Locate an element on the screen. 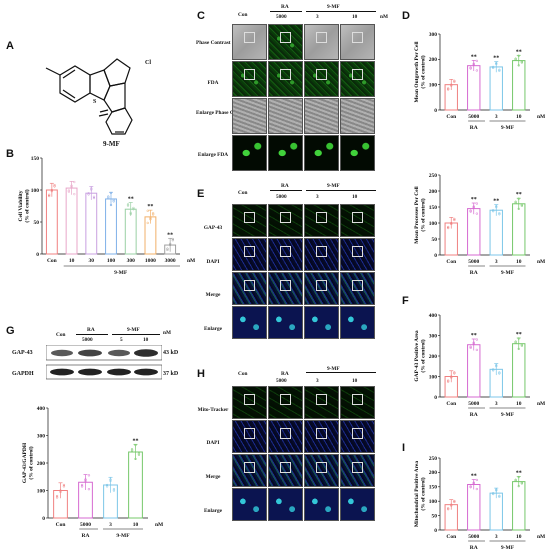 The image size is (550, 558). molecule-sulfur: S is located at coordinates (95, 102).